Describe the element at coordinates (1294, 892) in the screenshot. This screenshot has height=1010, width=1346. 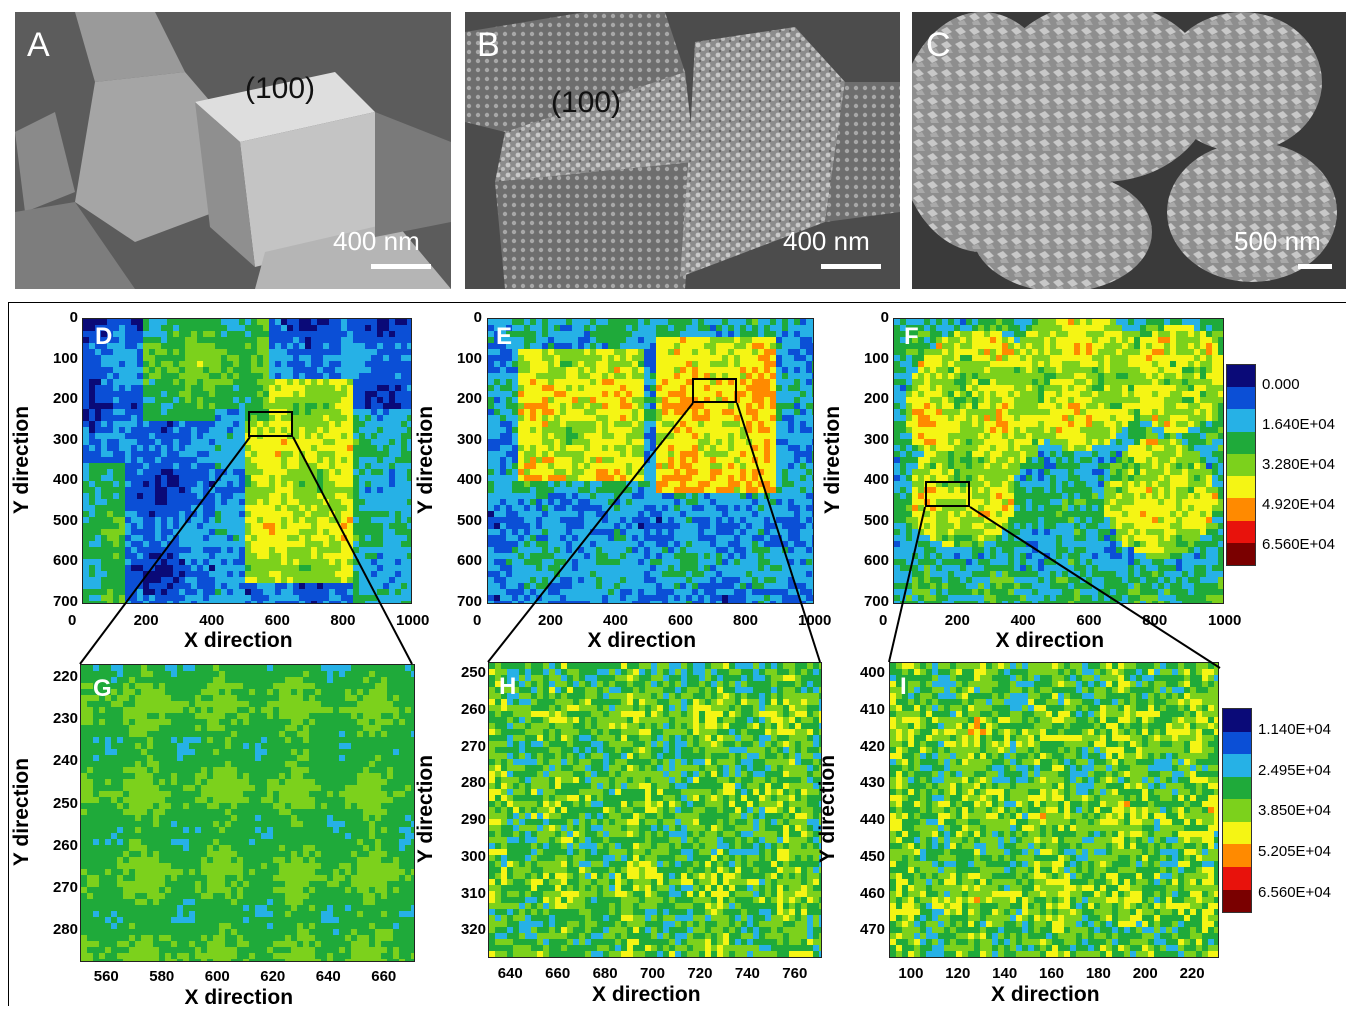
I see `legend-bottom-label-4: 6.560E+04` at that location.